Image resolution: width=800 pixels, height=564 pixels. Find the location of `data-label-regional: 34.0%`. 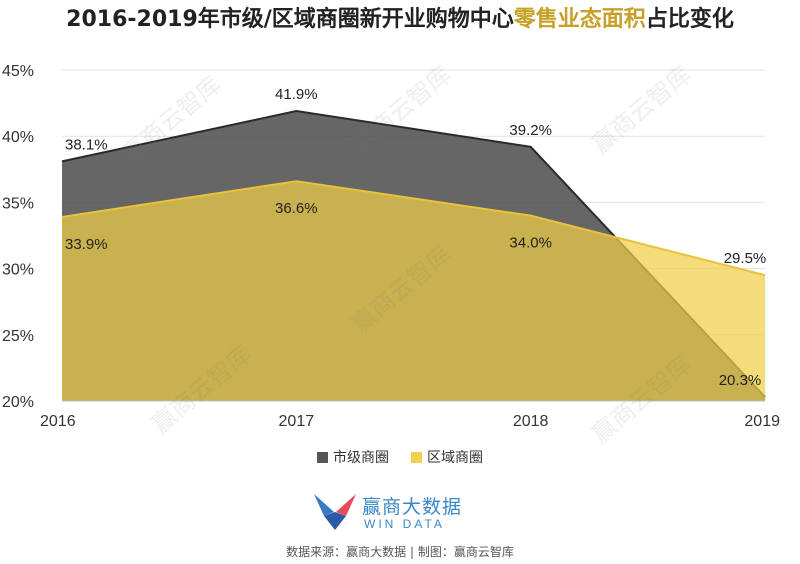

data-label-regional: 34.0% is located at coordinates (530, 243).